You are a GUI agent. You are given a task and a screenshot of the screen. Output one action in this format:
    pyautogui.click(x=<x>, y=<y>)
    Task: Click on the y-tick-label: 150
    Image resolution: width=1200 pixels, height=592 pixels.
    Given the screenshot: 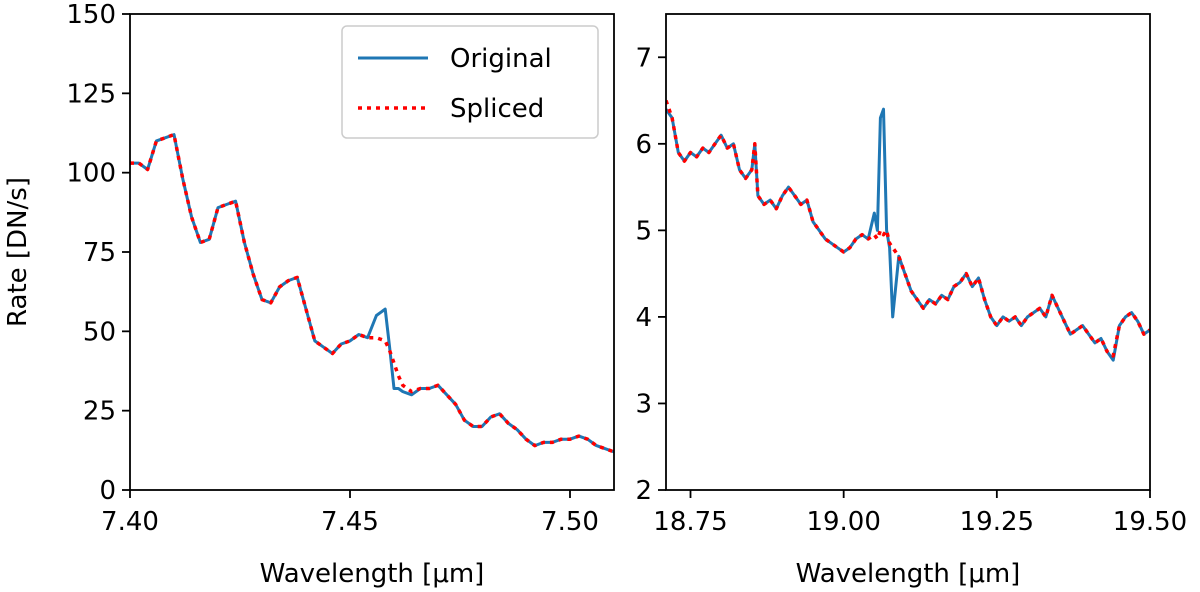 What is the action you would take?
    pyautogui.click(x=91, y=15)
    